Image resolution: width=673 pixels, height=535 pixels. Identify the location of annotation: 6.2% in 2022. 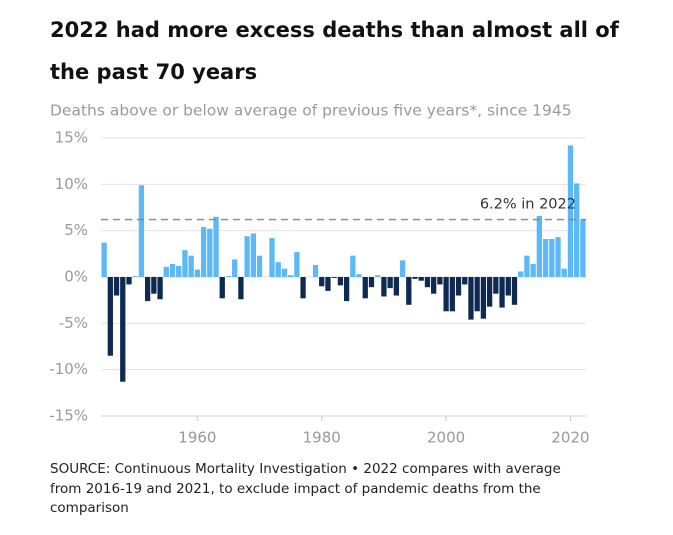
(528, 205).